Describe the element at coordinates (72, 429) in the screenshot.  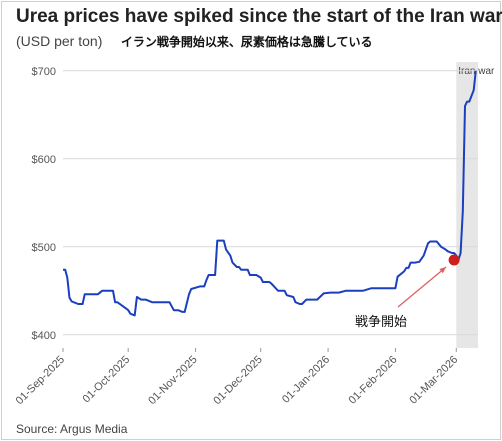
I see `source-note: Source: Argus Media` at that location.